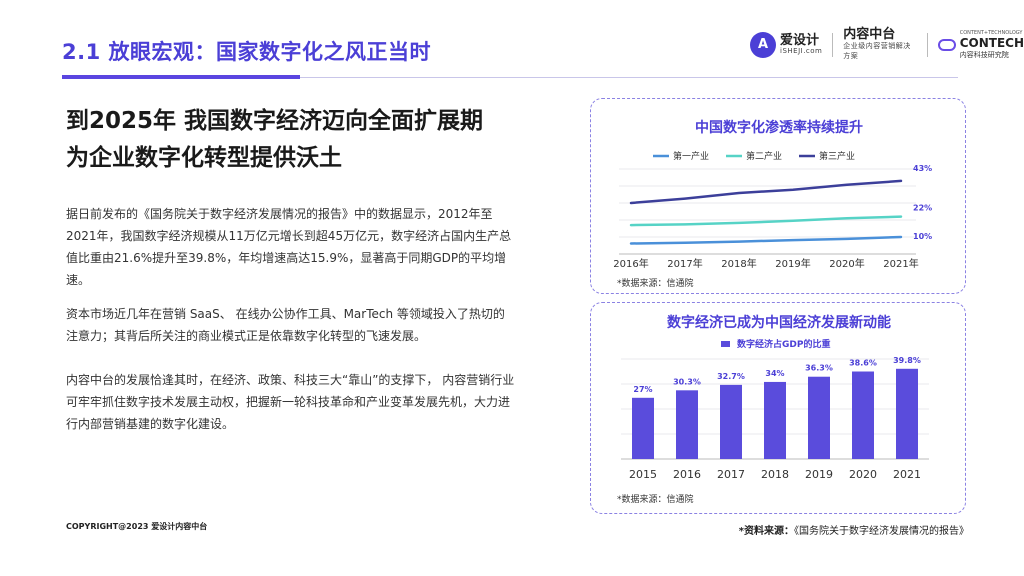  Describe the element at coordinates (800, 40) in the screenshot. I see `isheji-logo-name: 爱设计` at that location.